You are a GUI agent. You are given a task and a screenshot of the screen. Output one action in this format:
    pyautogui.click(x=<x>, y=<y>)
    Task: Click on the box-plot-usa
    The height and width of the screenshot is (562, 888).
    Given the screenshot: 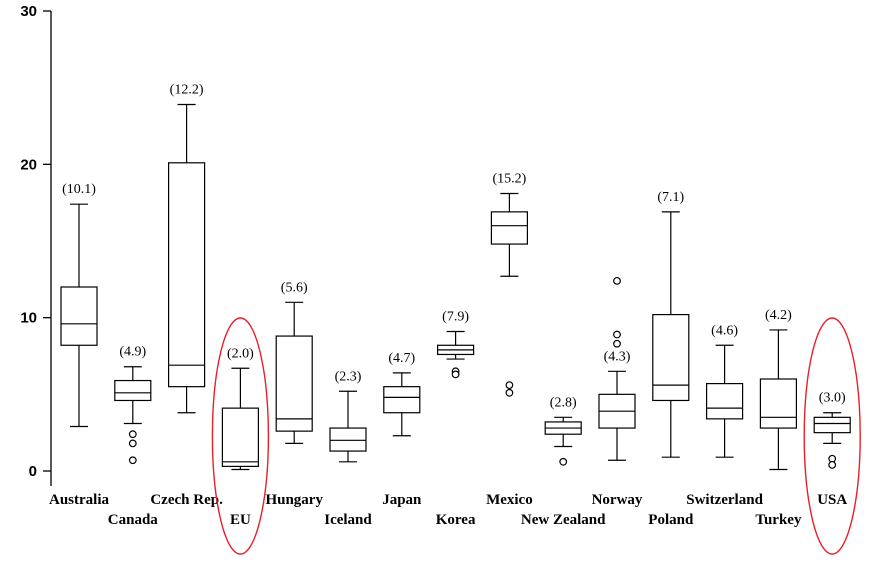 What is the action you would take?
    pyautogui.click(x=832, y=440)
    